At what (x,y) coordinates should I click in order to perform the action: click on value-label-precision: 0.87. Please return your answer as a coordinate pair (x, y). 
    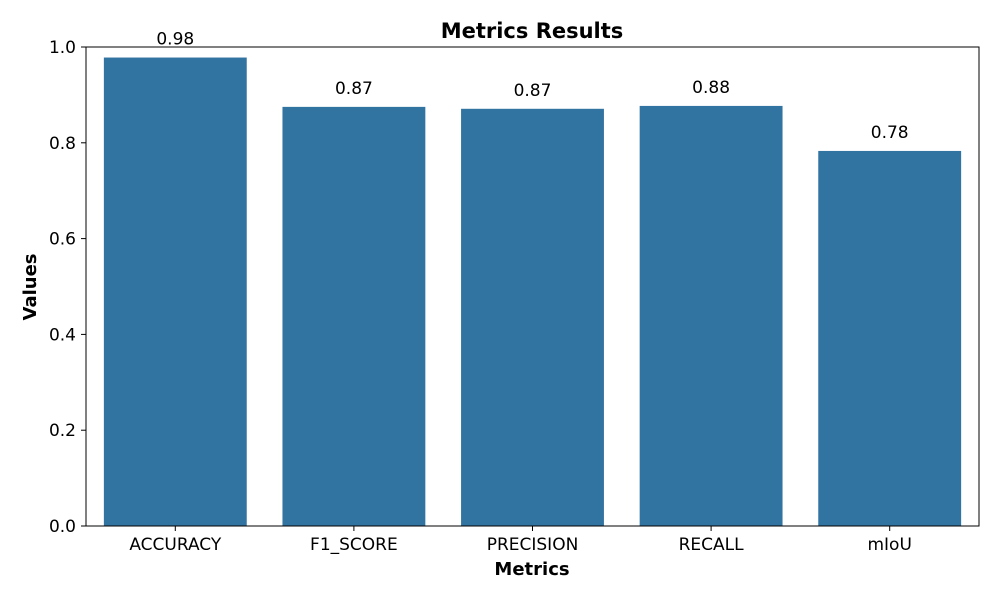
    Looking at the image, I should click on (533, 91).